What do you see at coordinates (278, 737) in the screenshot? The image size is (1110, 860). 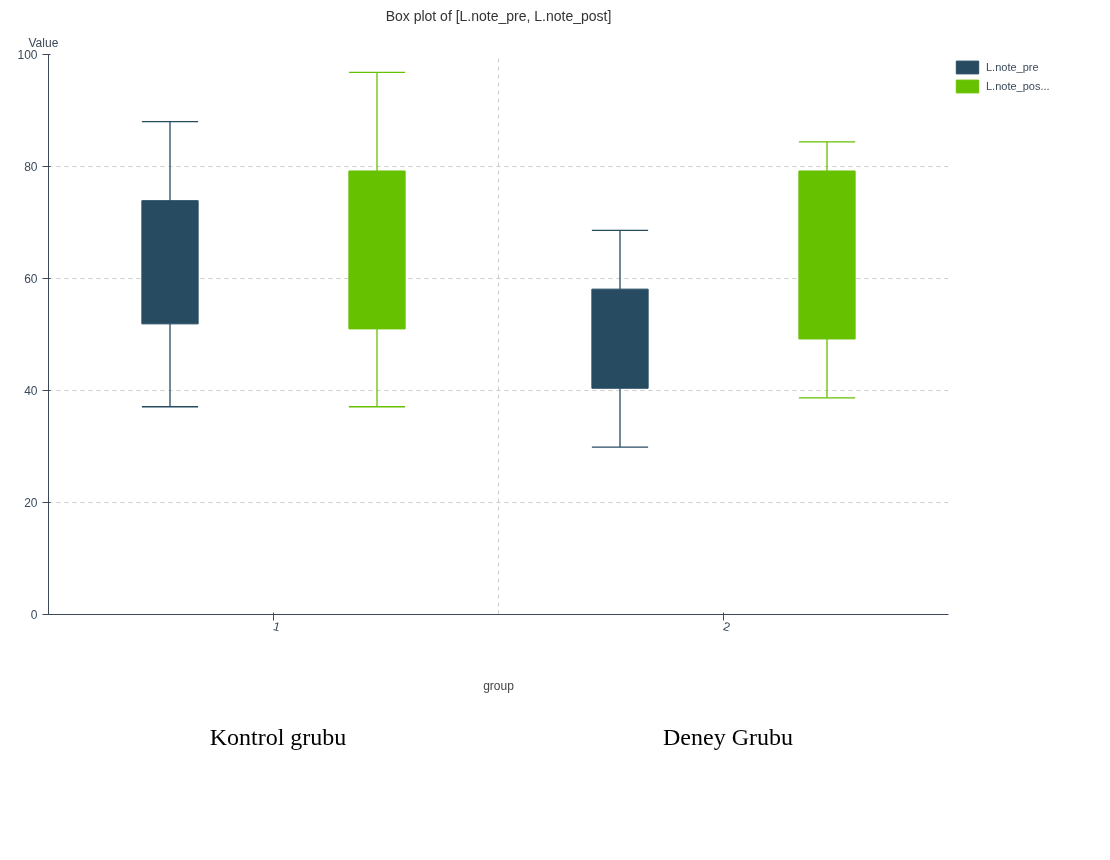 I see `text: Kontrol grubu` at bounding box center [278, 737].